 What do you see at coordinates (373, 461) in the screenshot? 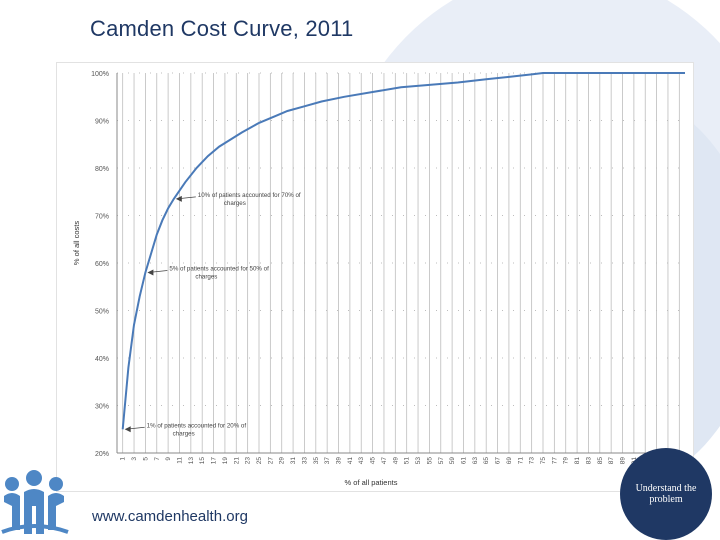
I see `x-tick-label: 45` at bounding box center [373, 461].